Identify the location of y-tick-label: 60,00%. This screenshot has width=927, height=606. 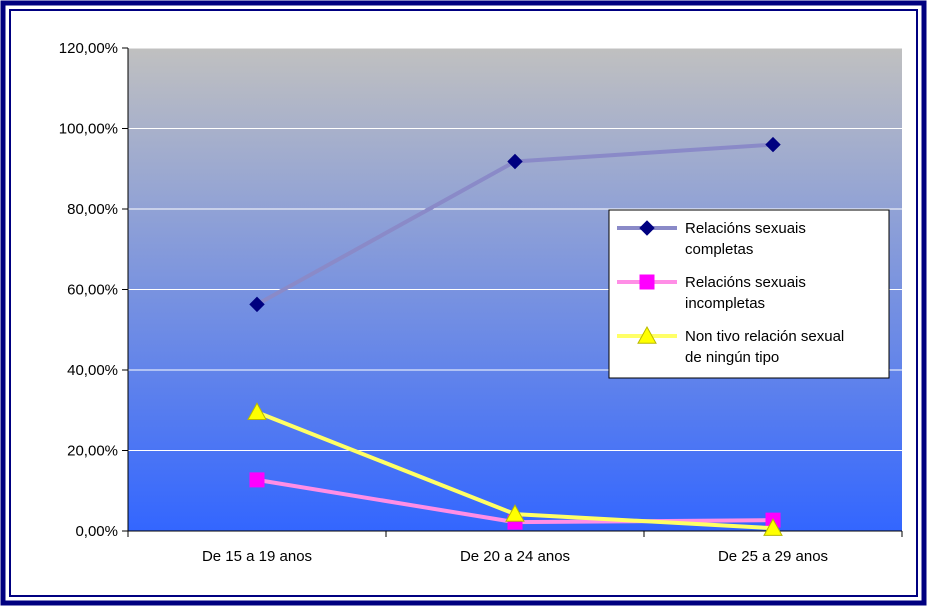
(92, 290).